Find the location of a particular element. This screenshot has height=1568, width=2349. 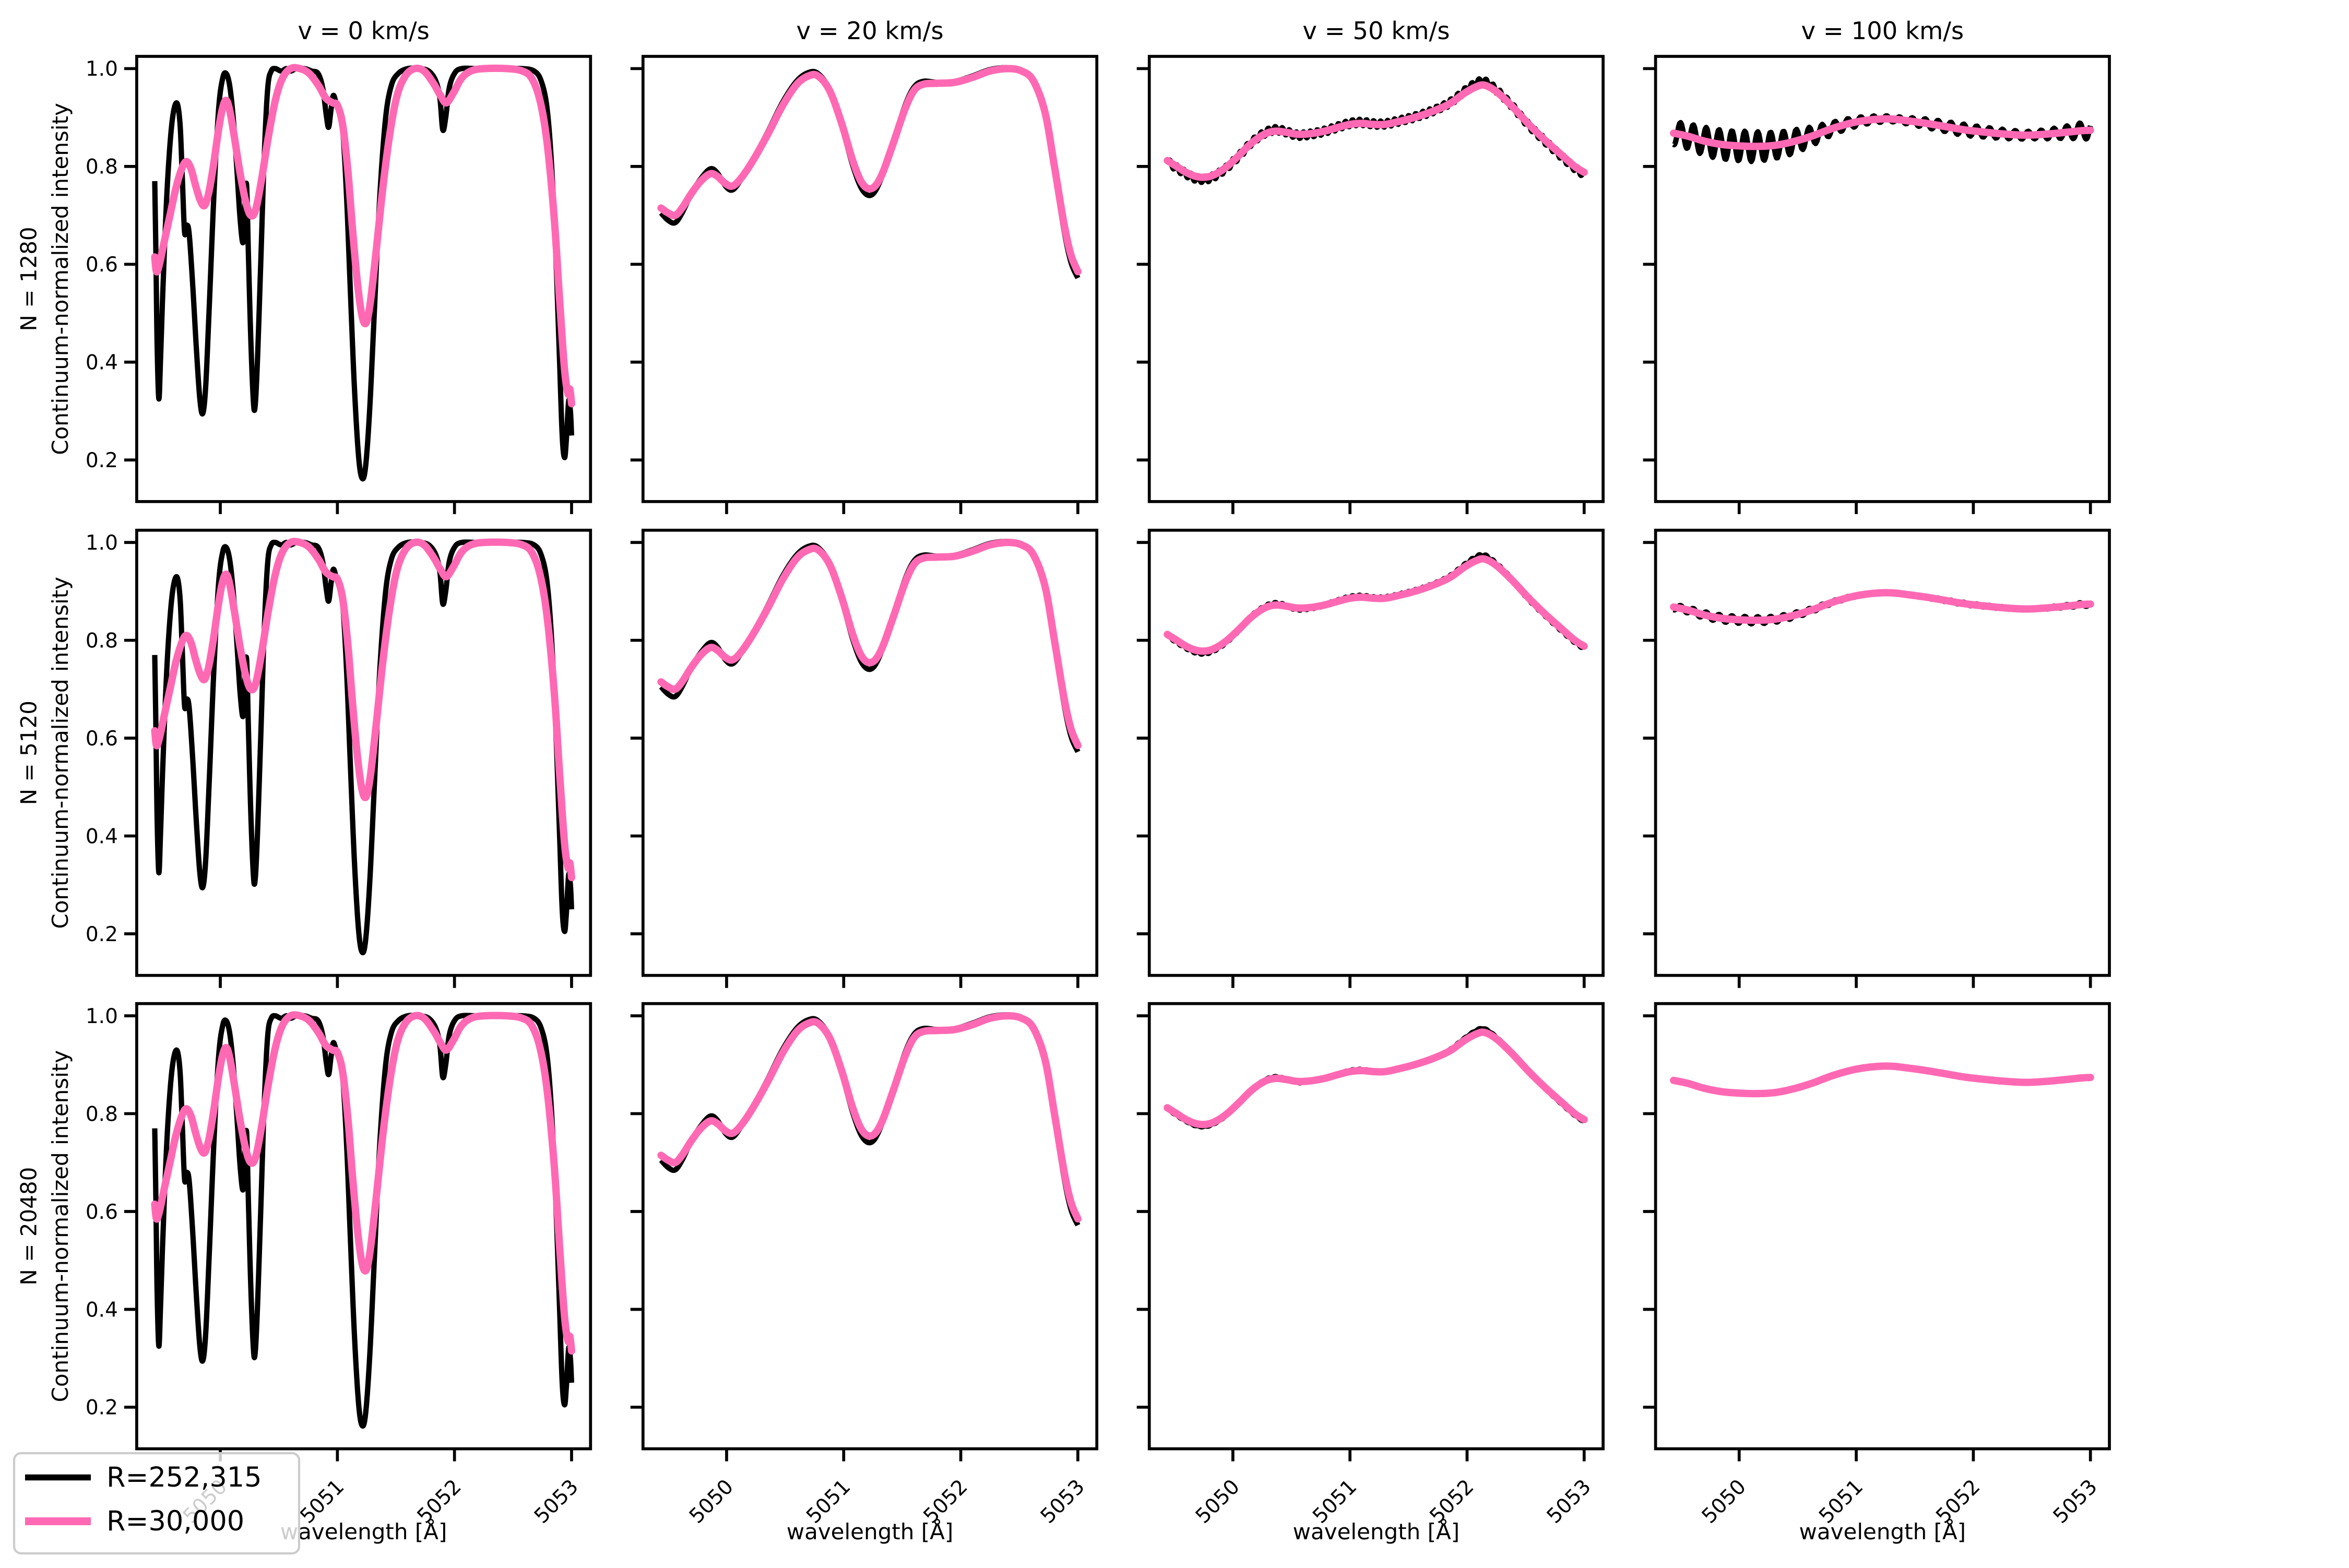

row-label-2: N = 20480 is located at coordinates (29, 1226).